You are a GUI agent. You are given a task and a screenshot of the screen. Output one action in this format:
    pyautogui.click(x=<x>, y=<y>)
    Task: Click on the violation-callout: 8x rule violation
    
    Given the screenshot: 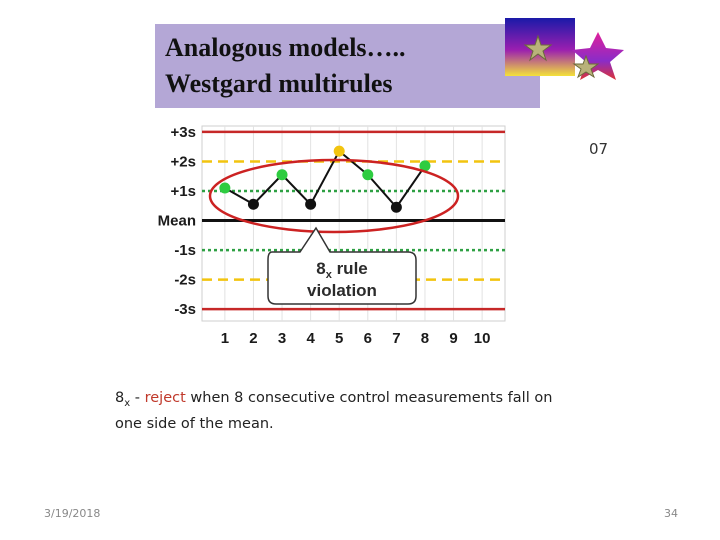 What is the action you would take?
    pyautogui.click(x=342, y=265)
    